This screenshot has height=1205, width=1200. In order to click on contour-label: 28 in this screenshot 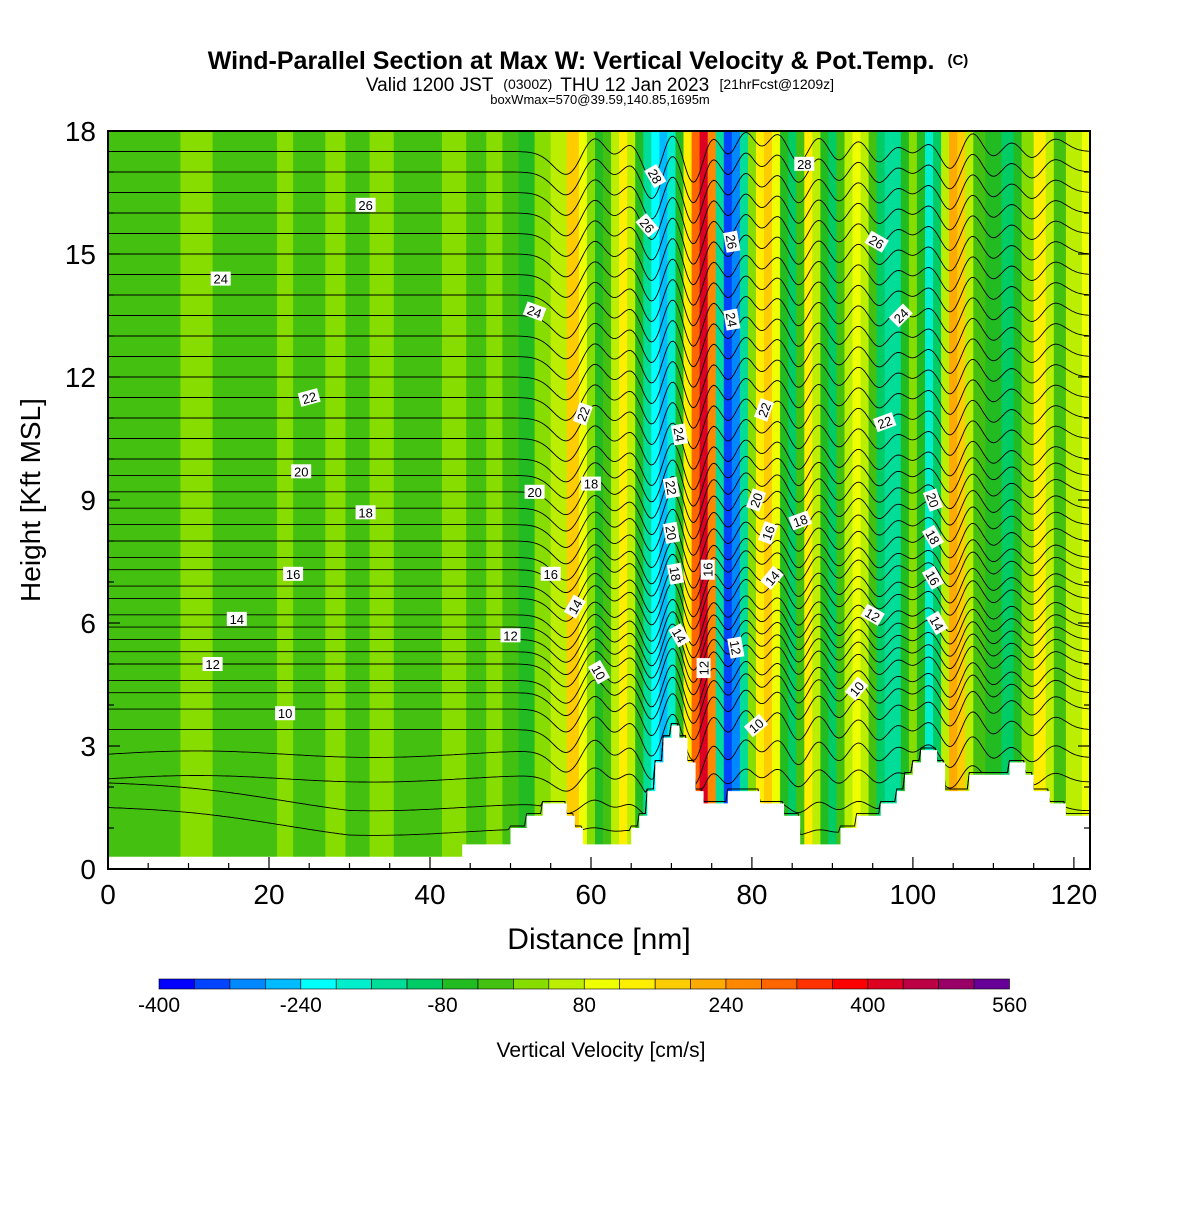, I will do `click(655, 176)`.